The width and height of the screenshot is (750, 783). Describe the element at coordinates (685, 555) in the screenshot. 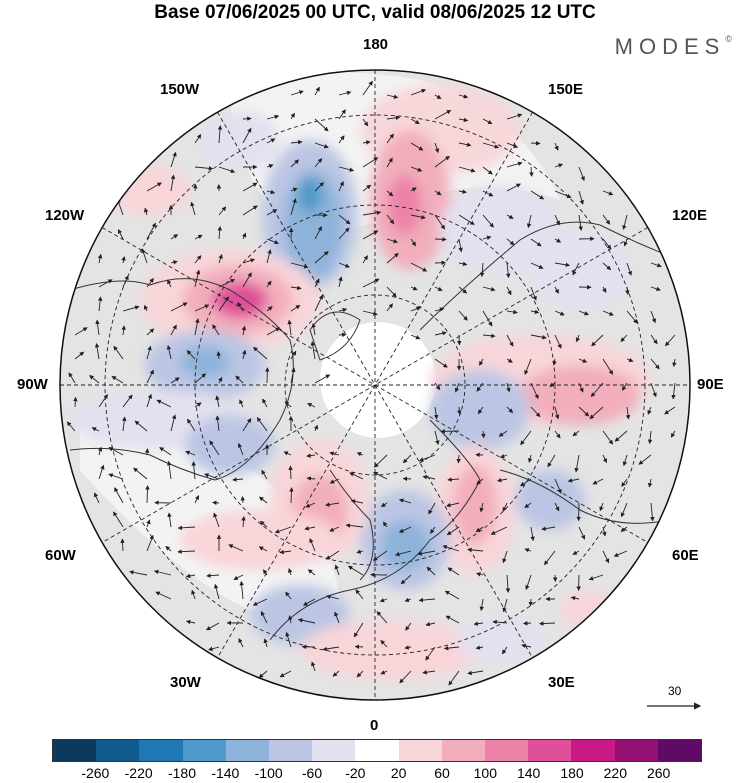

I see `lon-label-60e: 60E` at that location.